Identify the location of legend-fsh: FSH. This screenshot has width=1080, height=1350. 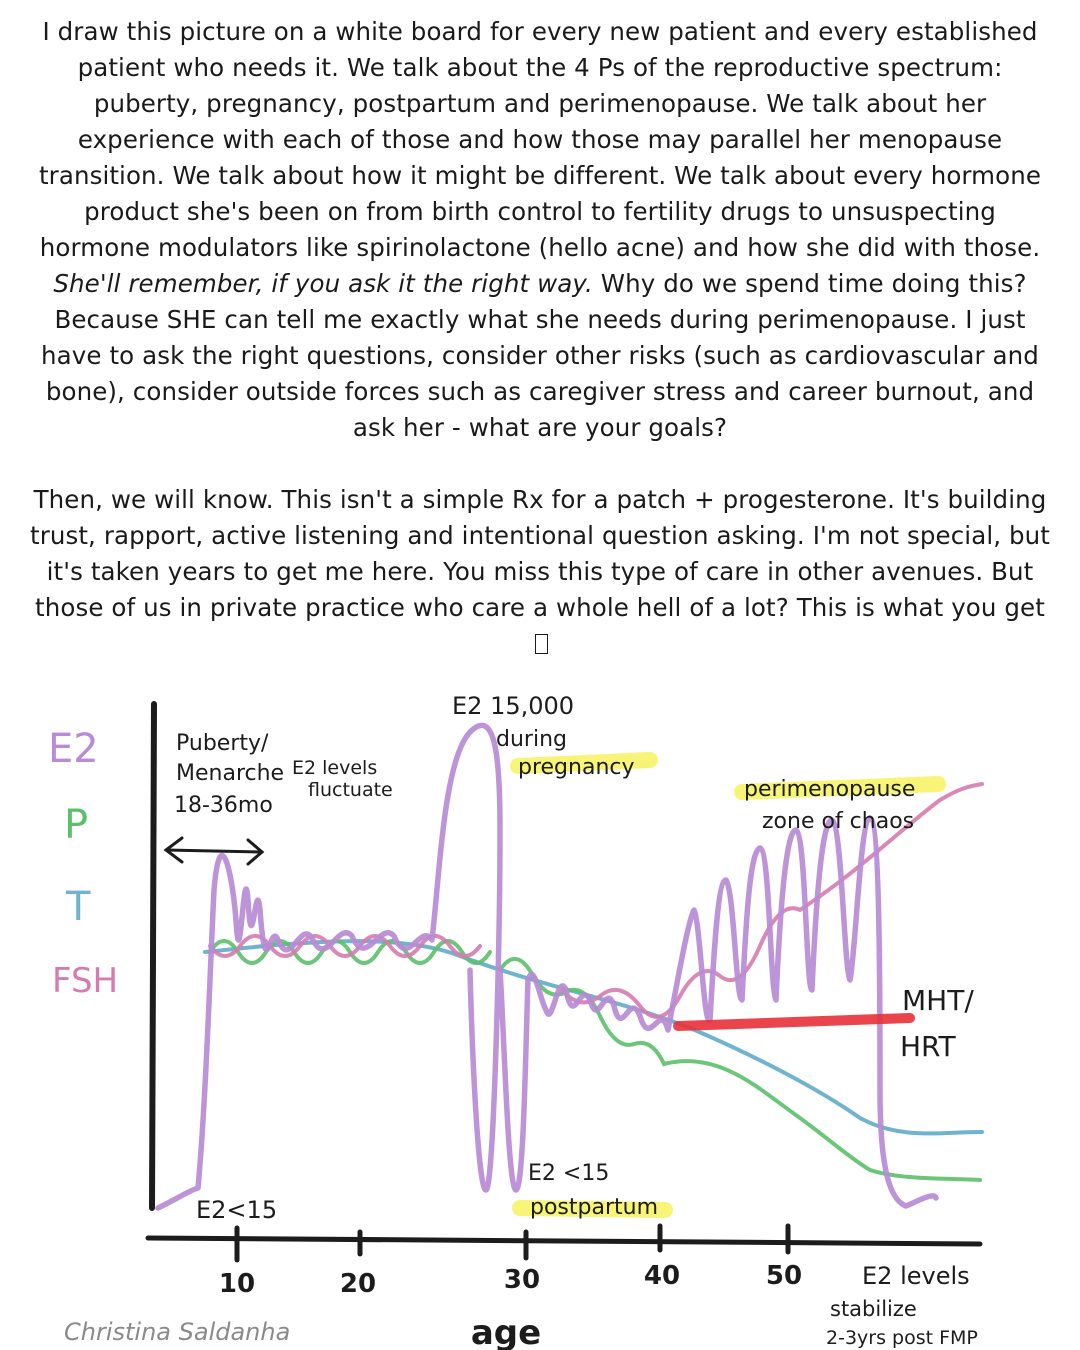
(85, 981).